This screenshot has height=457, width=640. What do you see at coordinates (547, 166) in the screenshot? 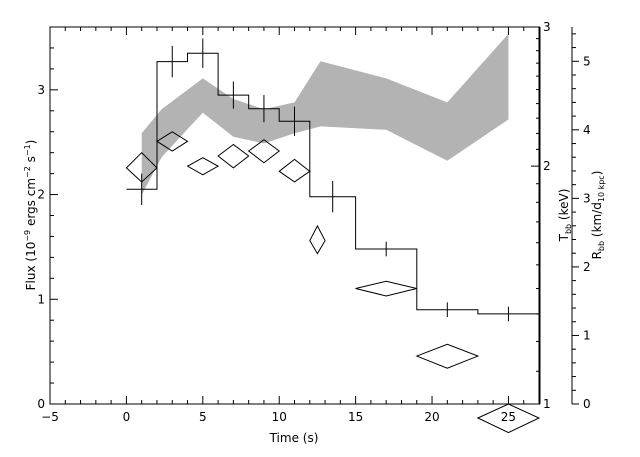
I see `tbb-tick-label: 2` at bounding box center [547, 166].